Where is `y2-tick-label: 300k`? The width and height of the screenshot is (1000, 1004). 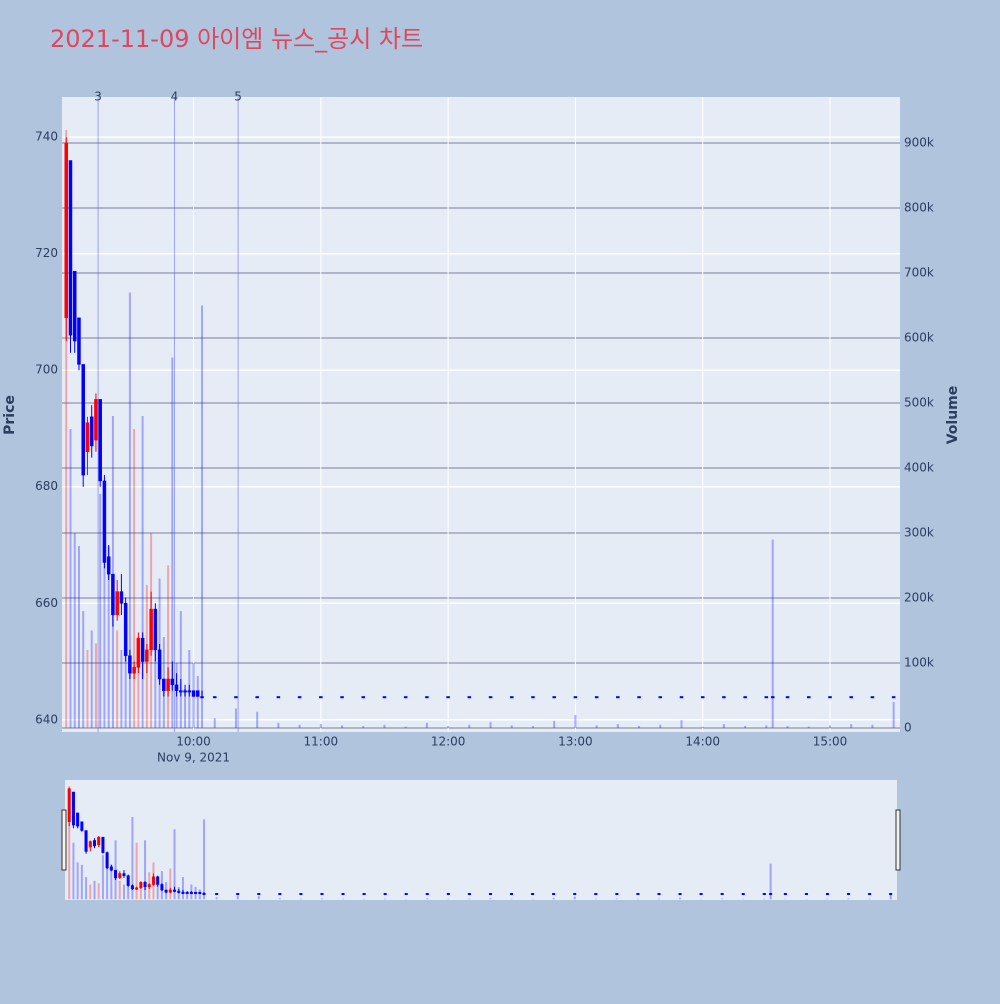 y2-tick-label: 300k is located at coordinates (919, 533).